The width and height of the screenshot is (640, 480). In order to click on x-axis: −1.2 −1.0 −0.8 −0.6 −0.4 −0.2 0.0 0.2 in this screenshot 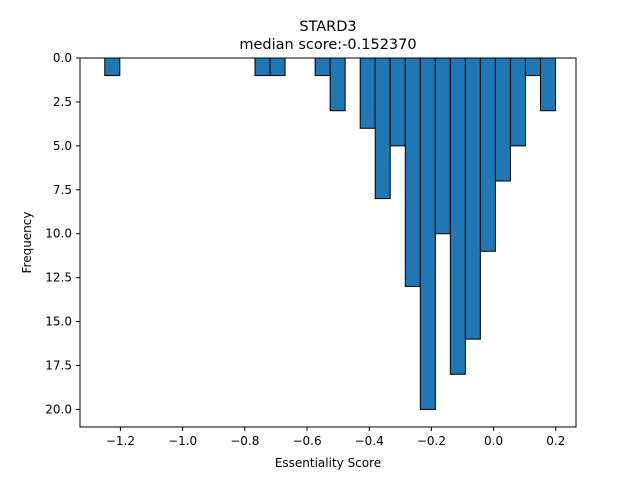, I will do `click(335, 437)`.